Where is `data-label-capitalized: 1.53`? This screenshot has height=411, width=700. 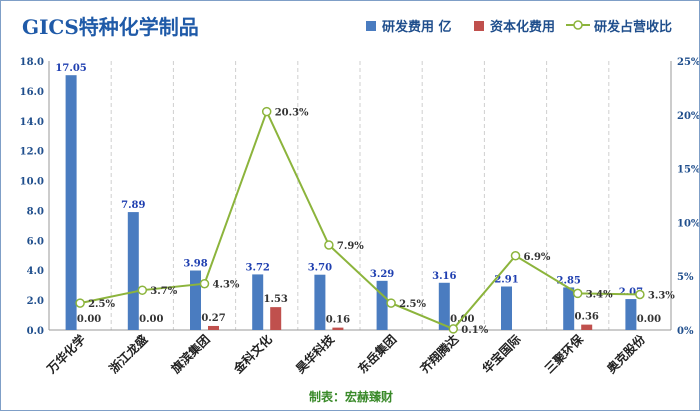 data-label-capitalized: 1.53 is located at coordinates (276, 299).